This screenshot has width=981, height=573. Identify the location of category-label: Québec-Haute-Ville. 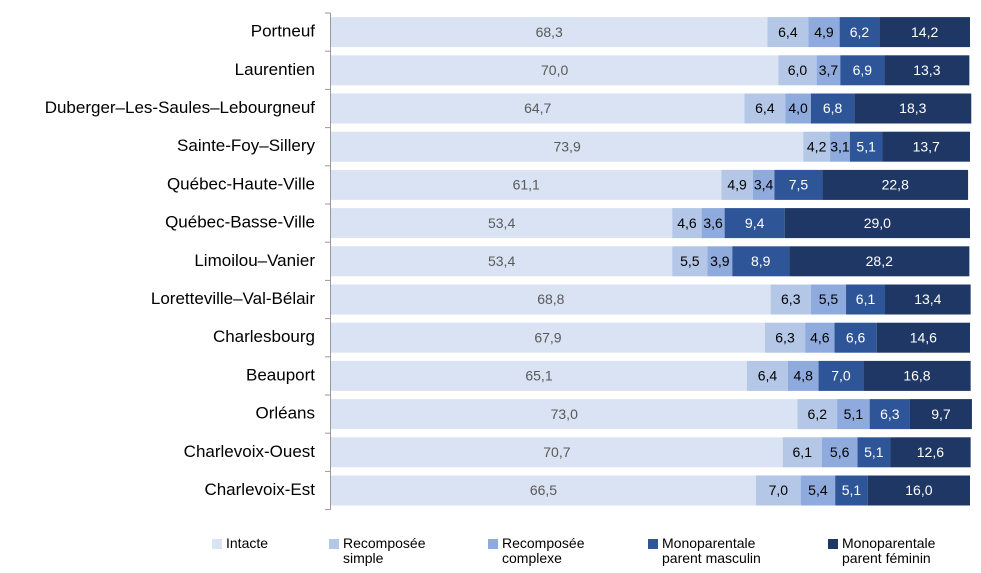
(241, 183).